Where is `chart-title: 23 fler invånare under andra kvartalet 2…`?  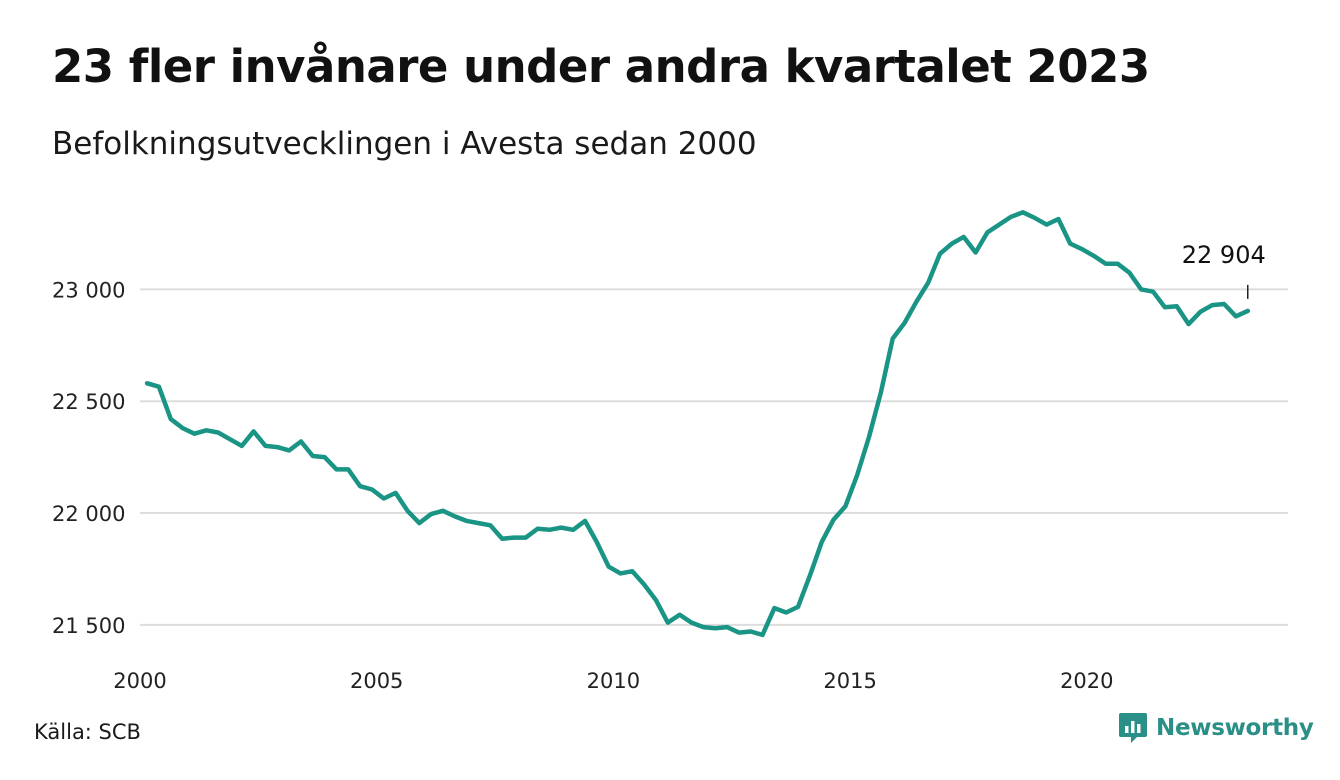 chart-title: 23 fler invånare under andra kvartalet 2… is located at coordinates (601, 66).